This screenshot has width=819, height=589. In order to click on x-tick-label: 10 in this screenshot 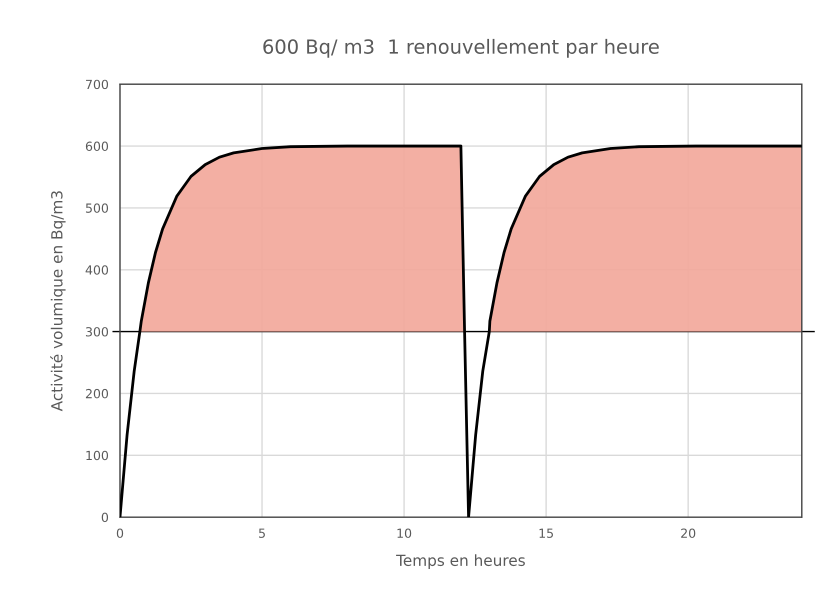, I will do `click(404, 533)`.